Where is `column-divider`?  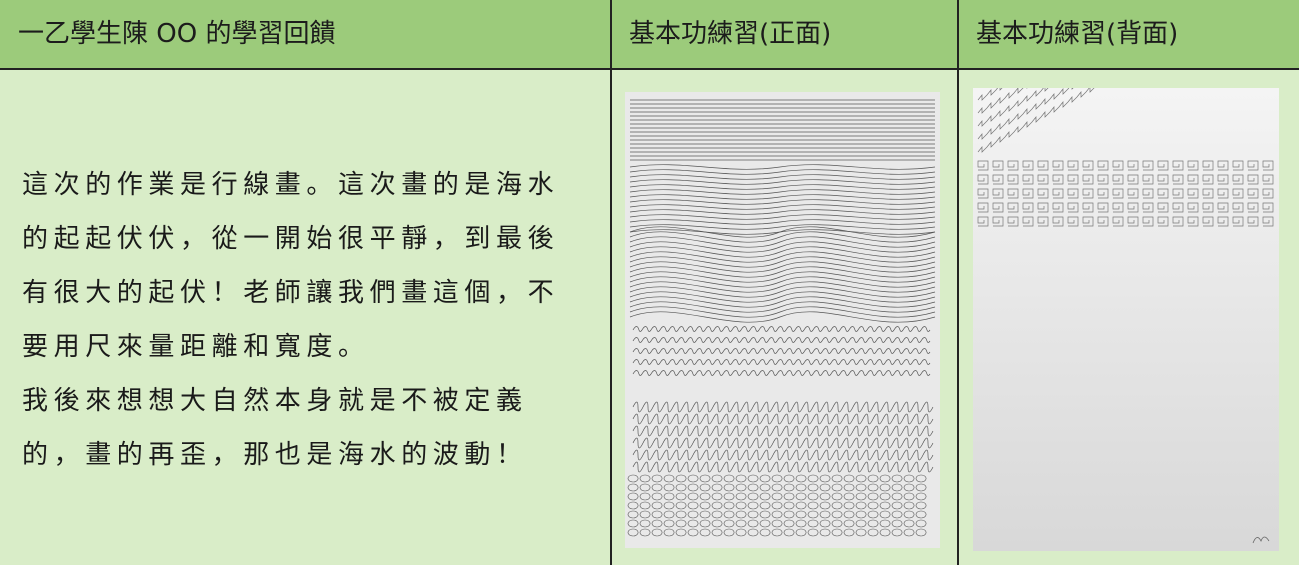
column-divider is located at coordinates (611, 282).